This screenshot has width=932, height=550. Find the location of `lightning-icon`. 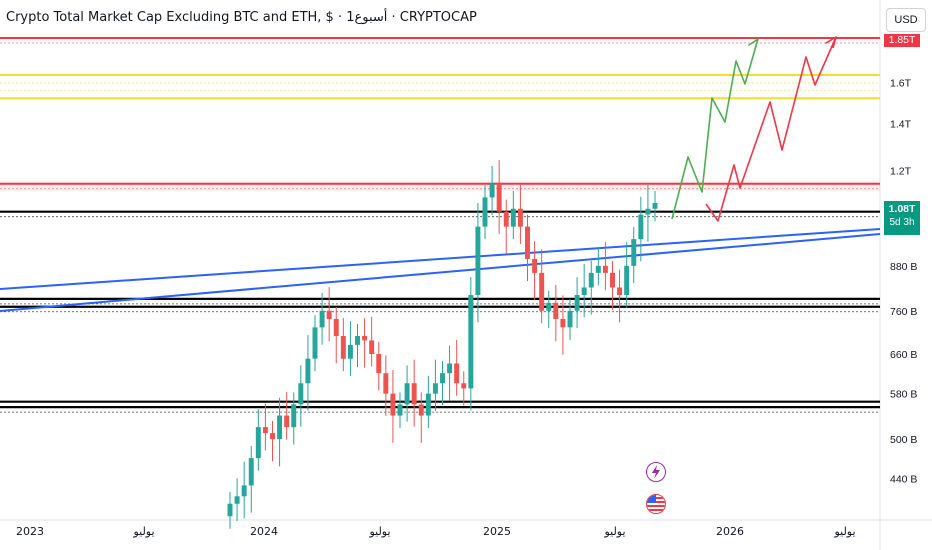

lightning-icon is located at coordinates (656, 472).